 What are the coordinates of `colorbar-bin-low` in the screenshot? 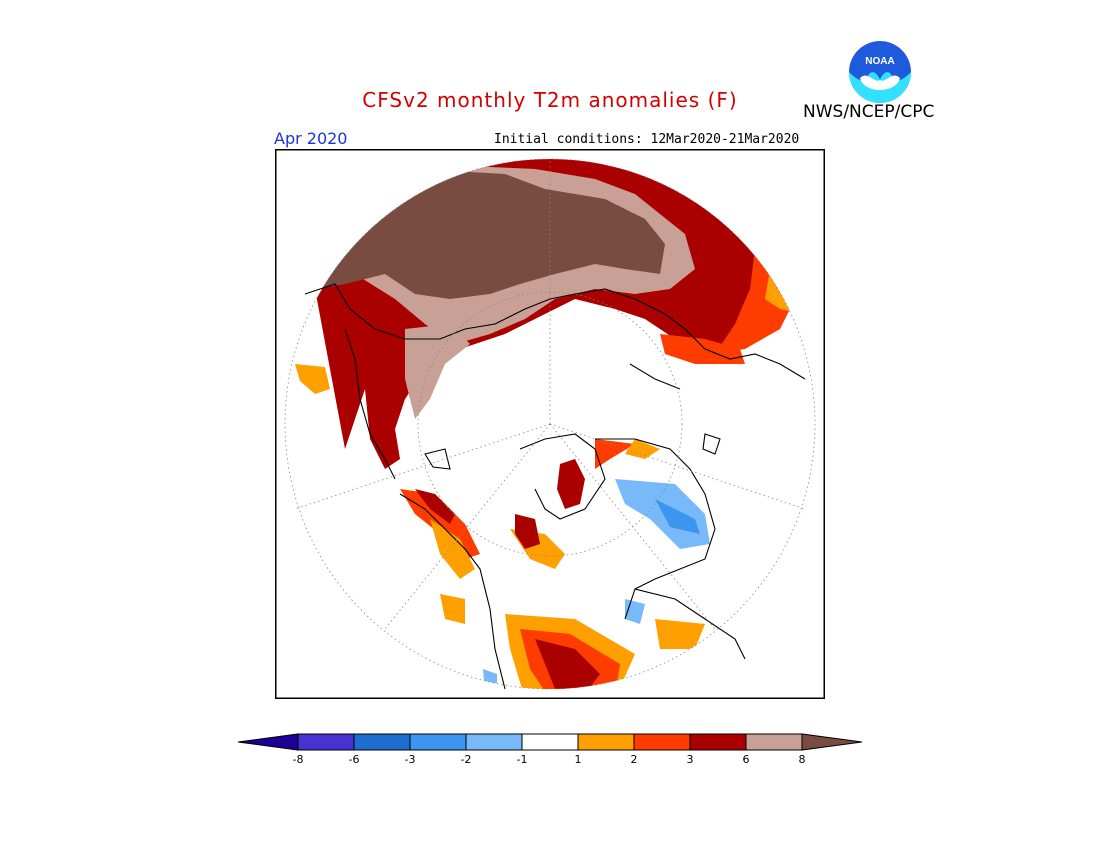 It's located at (268, 742).